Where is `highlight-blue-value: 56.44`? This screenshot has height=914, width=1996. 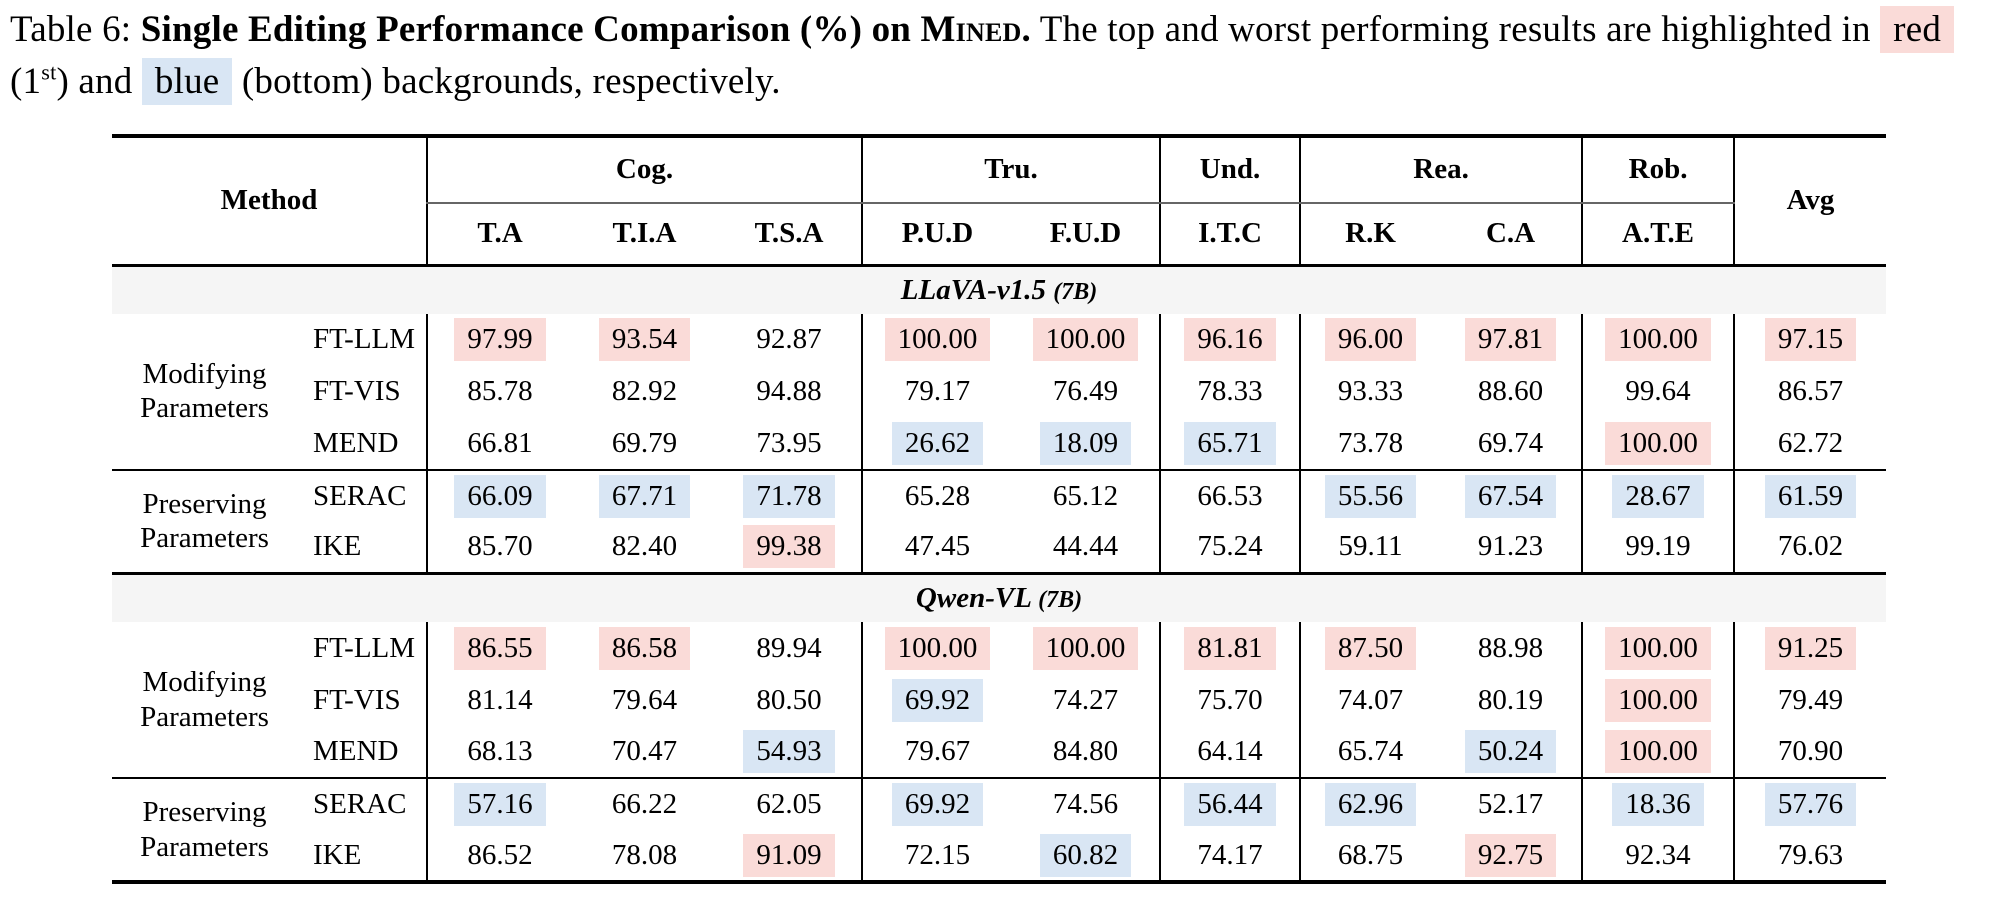 highlight-blue-value: 56.44 is located at coordinates (1230, 805).